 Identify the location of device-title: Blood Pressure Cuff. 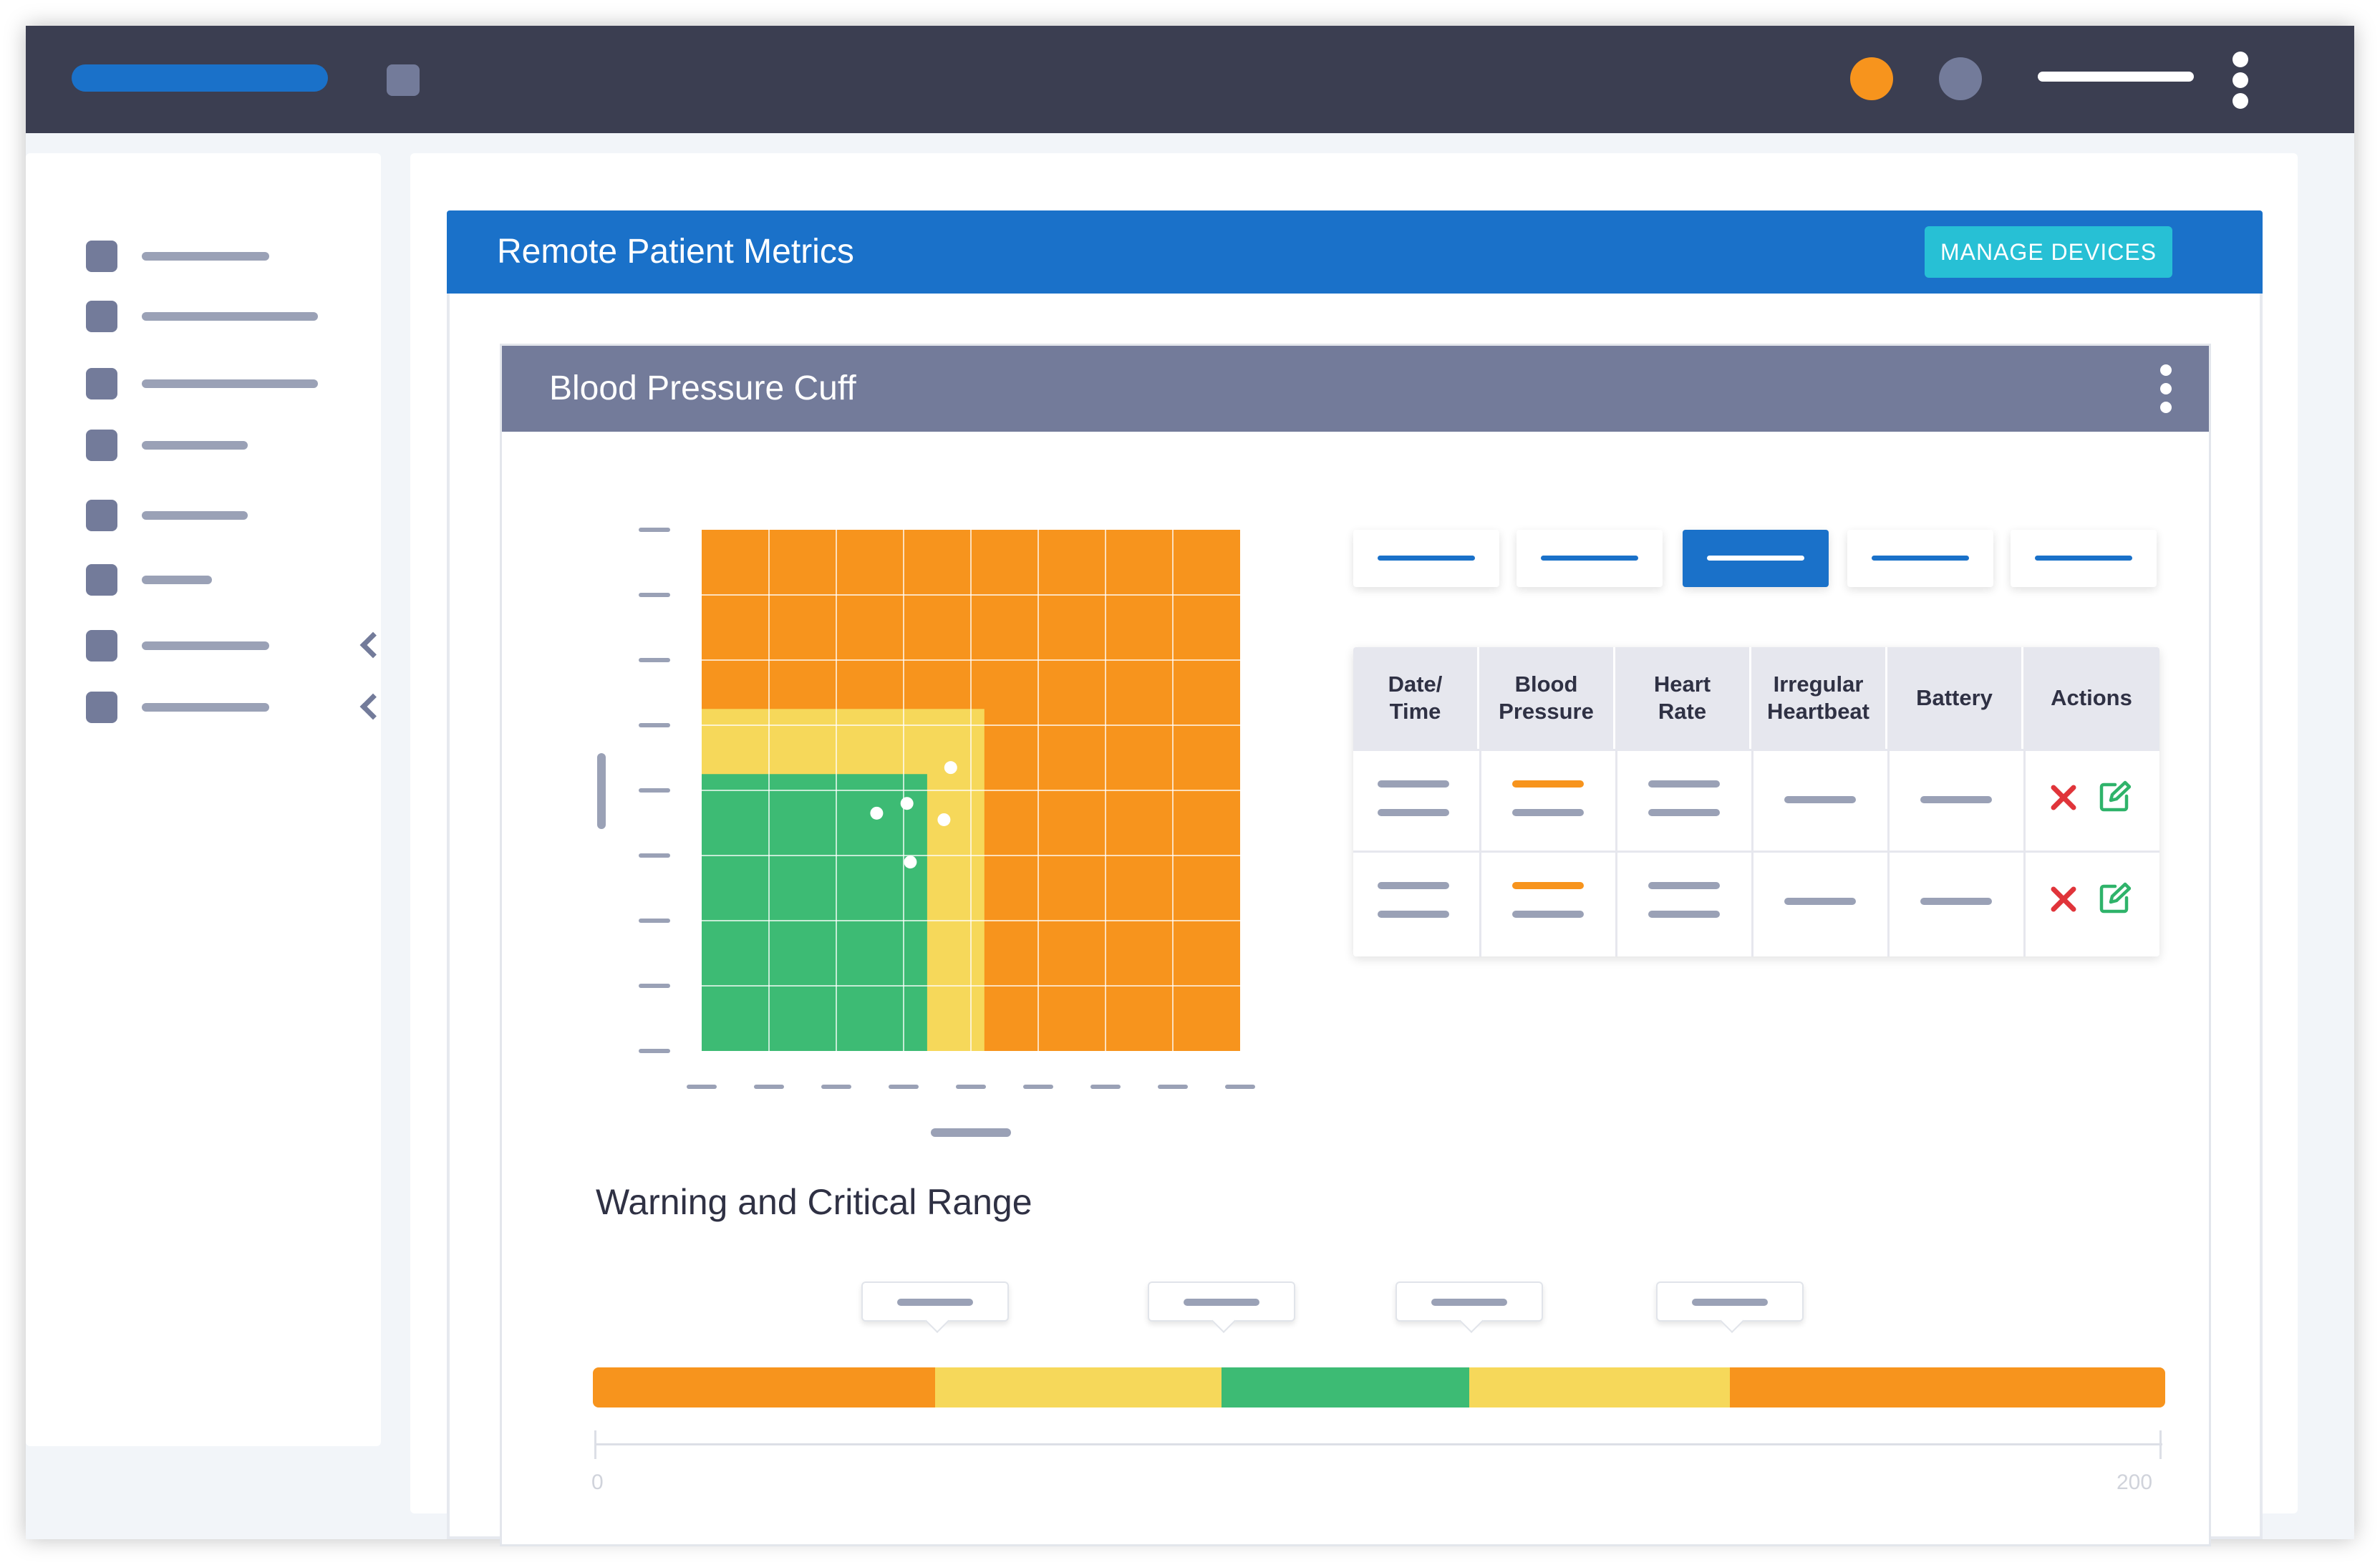
(702, 388).